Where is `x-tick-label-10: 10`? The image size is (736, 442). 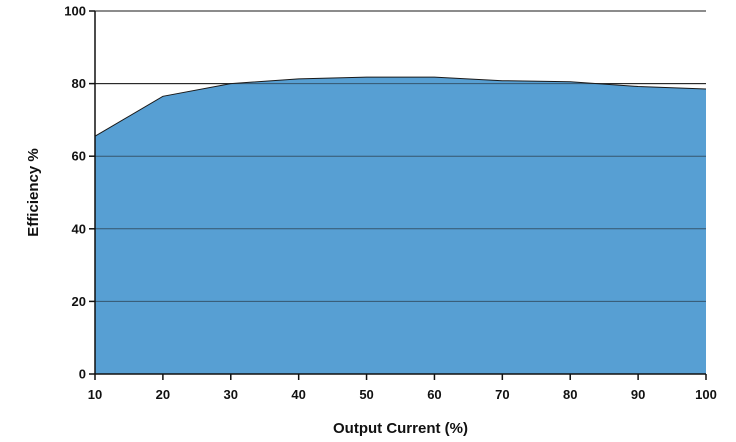 x-tick-label-10: 10 is located at coordinates (95, 394).